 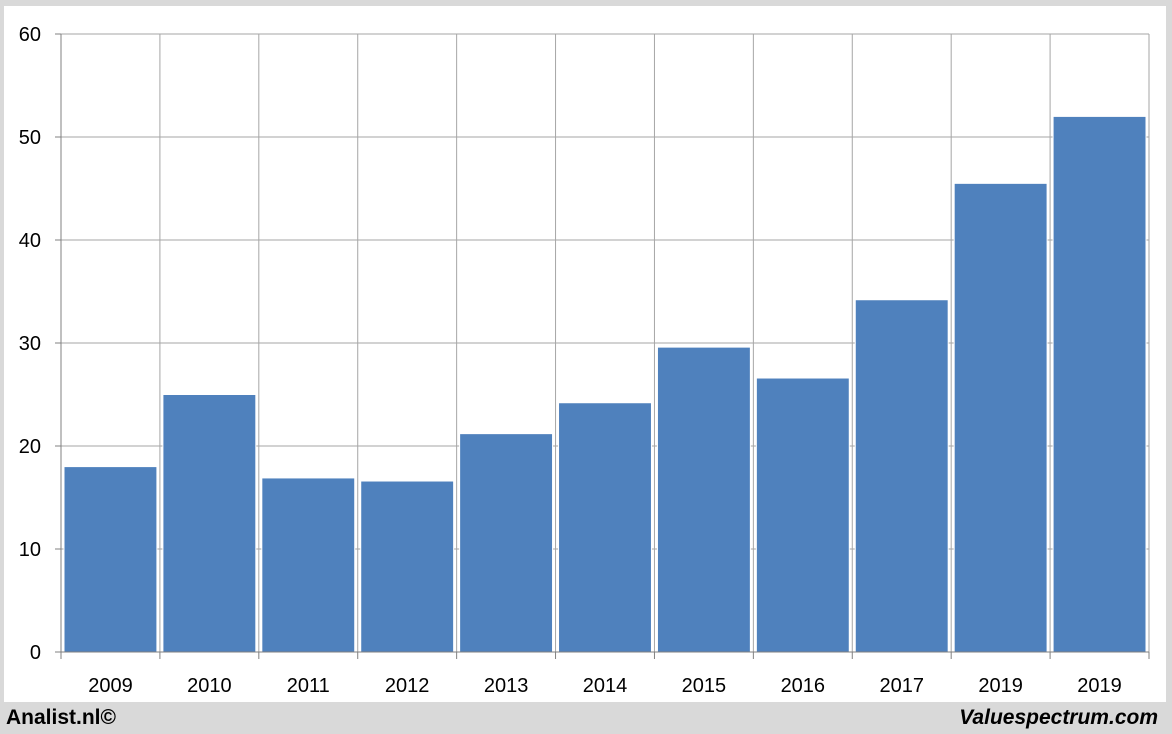 What do you see at coordinates (209, 686) in the screenshot?
I see `x-tick-label: 2010` at bounding box center [209, 686].